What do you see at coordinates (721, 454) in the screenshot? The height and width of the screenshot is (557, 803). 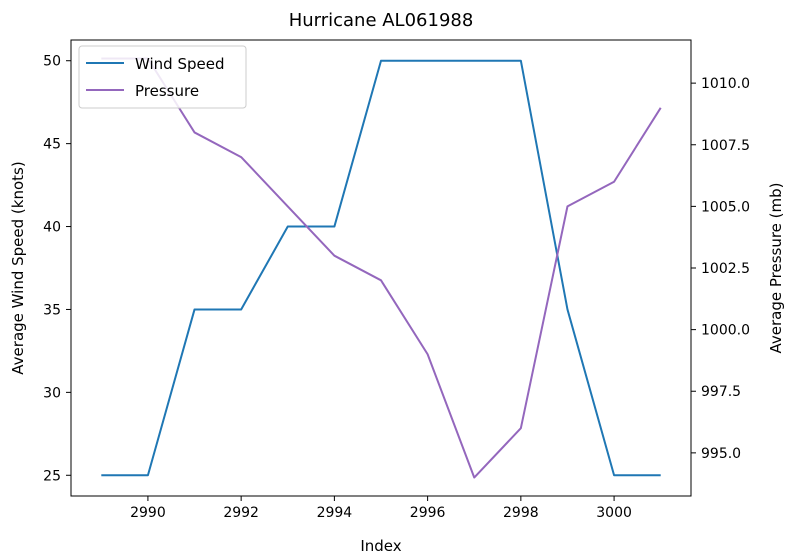 I see `right-y-tick-label: 995.0` at bounding box center [721, 454].